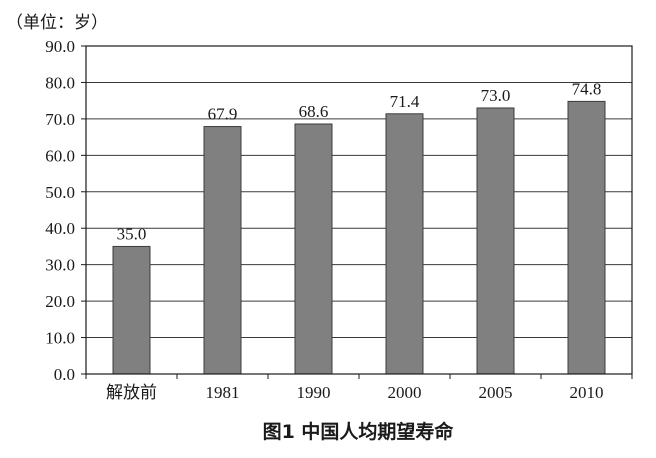  Describe the element at coordinates (60, 82) in the screenshot. I see `y-tick-label: 80.0` at that location.